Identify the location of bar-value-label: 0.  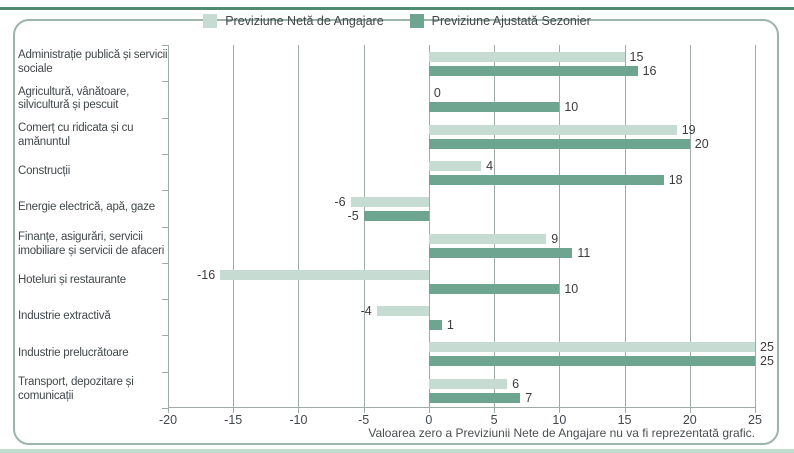
(437, 93).